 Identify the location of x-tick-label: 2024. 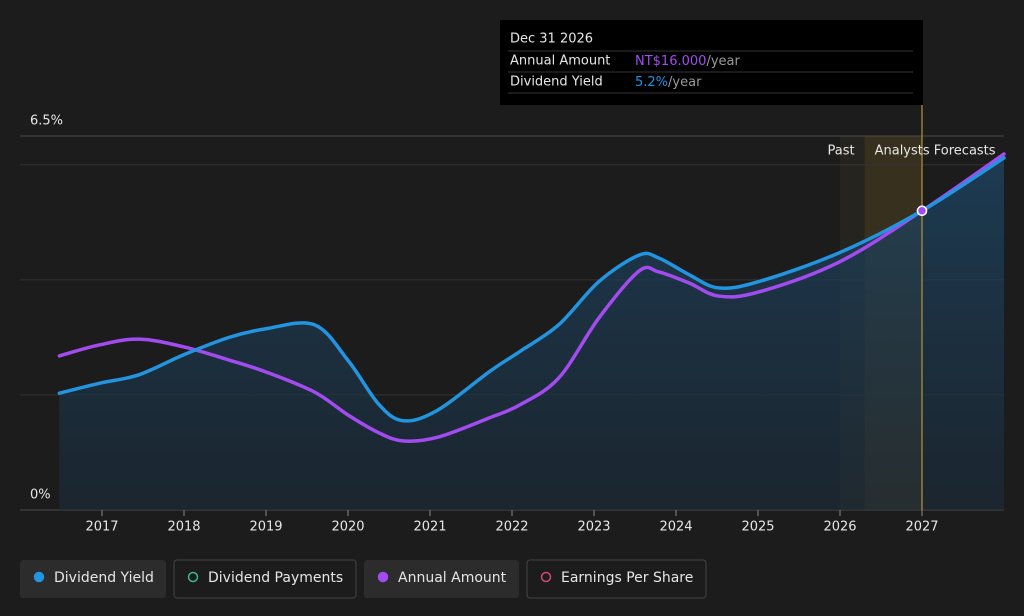
(675, 527).